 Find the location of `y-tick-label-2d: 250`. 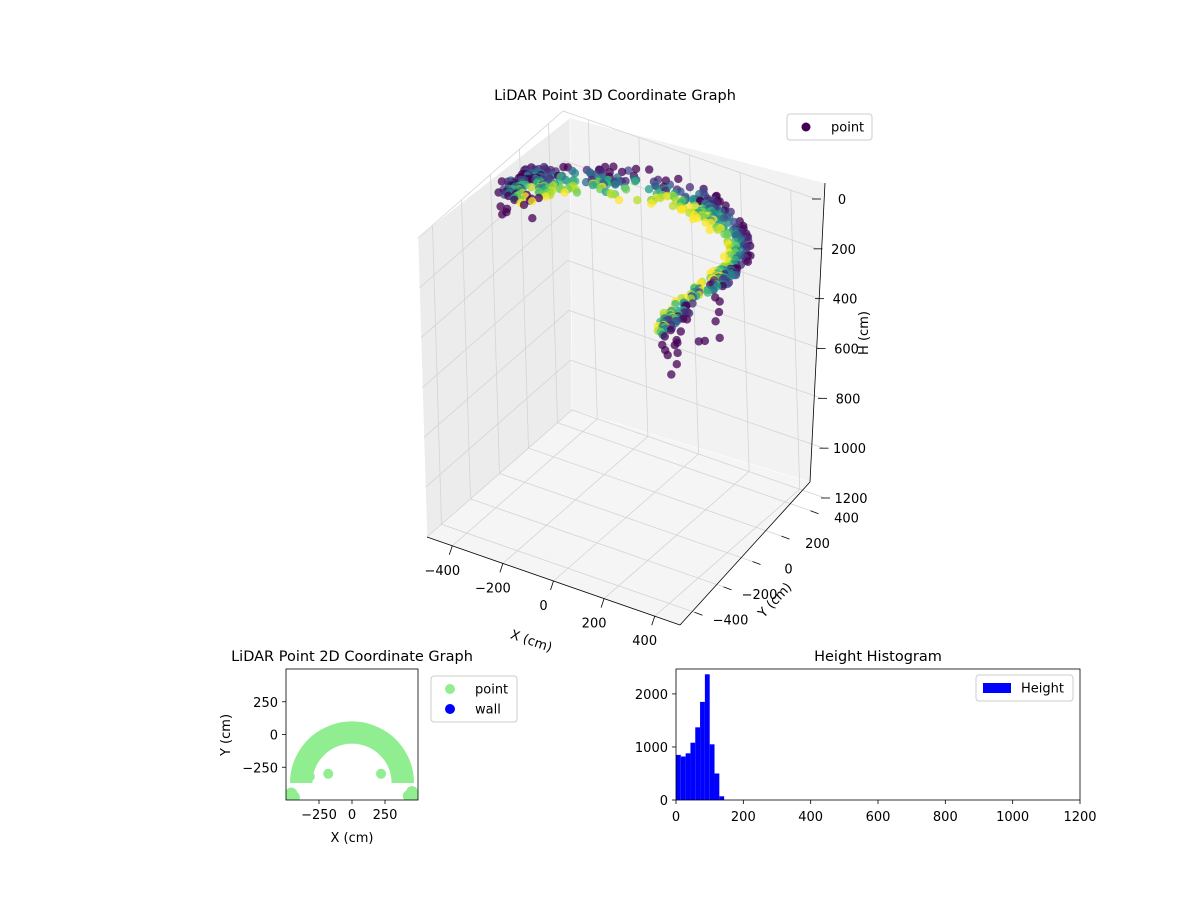

y-tick-label-2d: 250 is located at coordinates (265, 703).